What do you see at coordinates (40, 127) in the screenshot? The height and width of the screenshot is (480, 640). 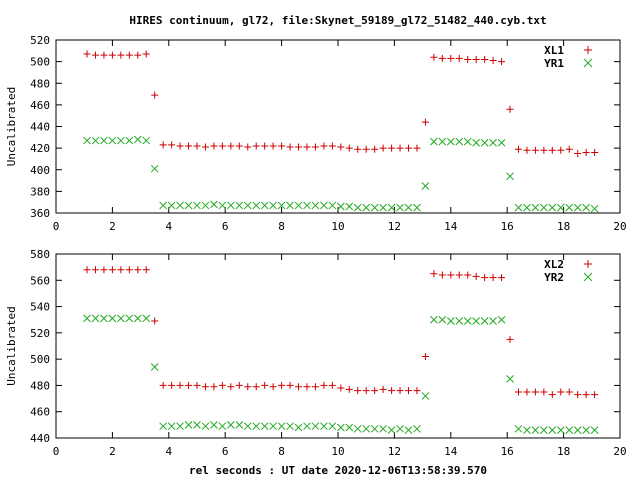 I see `y-tick-label: 440` at bounding box center [40, 127].